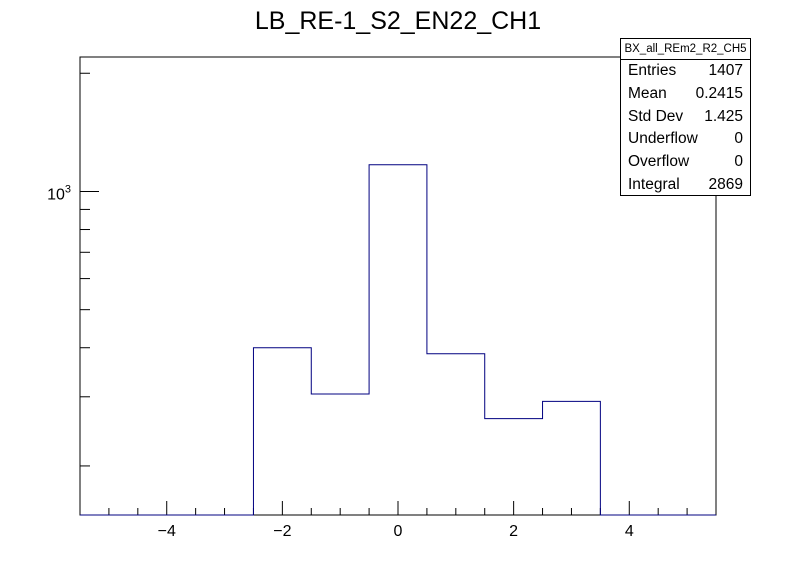 Image resolution: width=796 pixels, height=572 pixels. I want to click on x-tick-label: −4, so click(167, 531).